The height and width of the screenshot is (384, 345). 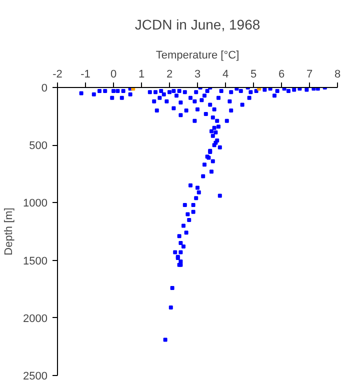 I want to click on x-tick-label: 4, so click(x=225, y=74).